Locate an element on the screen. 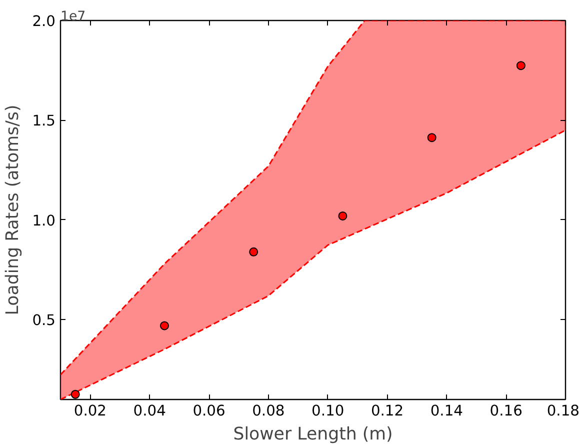 Image resolution: width=579 pixels, height=447 pixels. x-tick-label: 0.04 is located at coordinates (149, 411).